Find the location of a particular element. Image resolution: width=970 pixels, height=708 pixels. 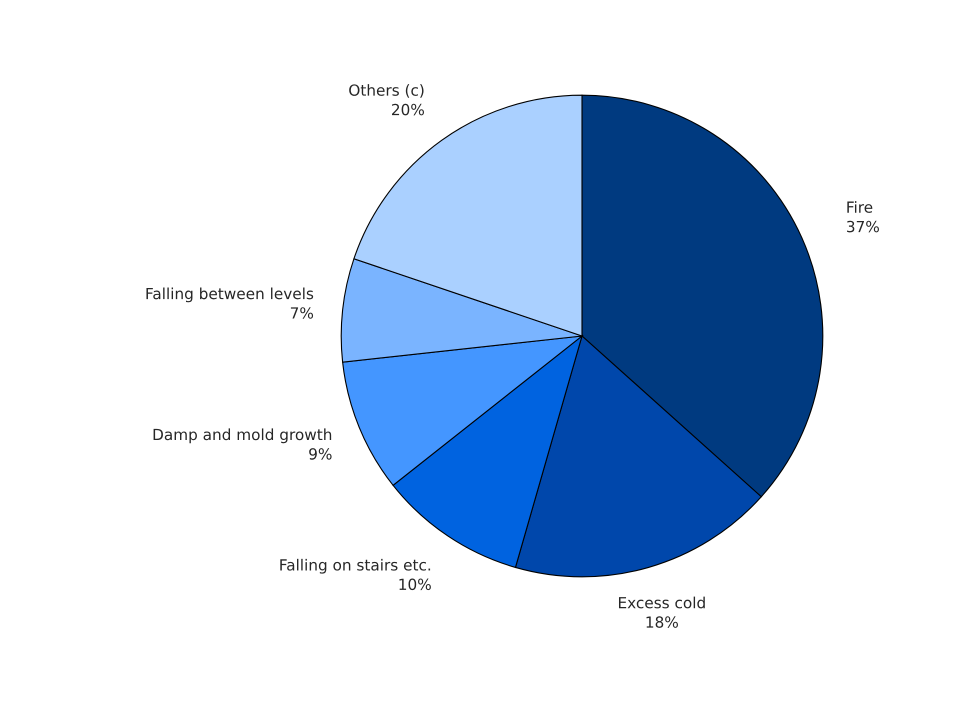

data-label: 10% is located at coordinates (415, 584).